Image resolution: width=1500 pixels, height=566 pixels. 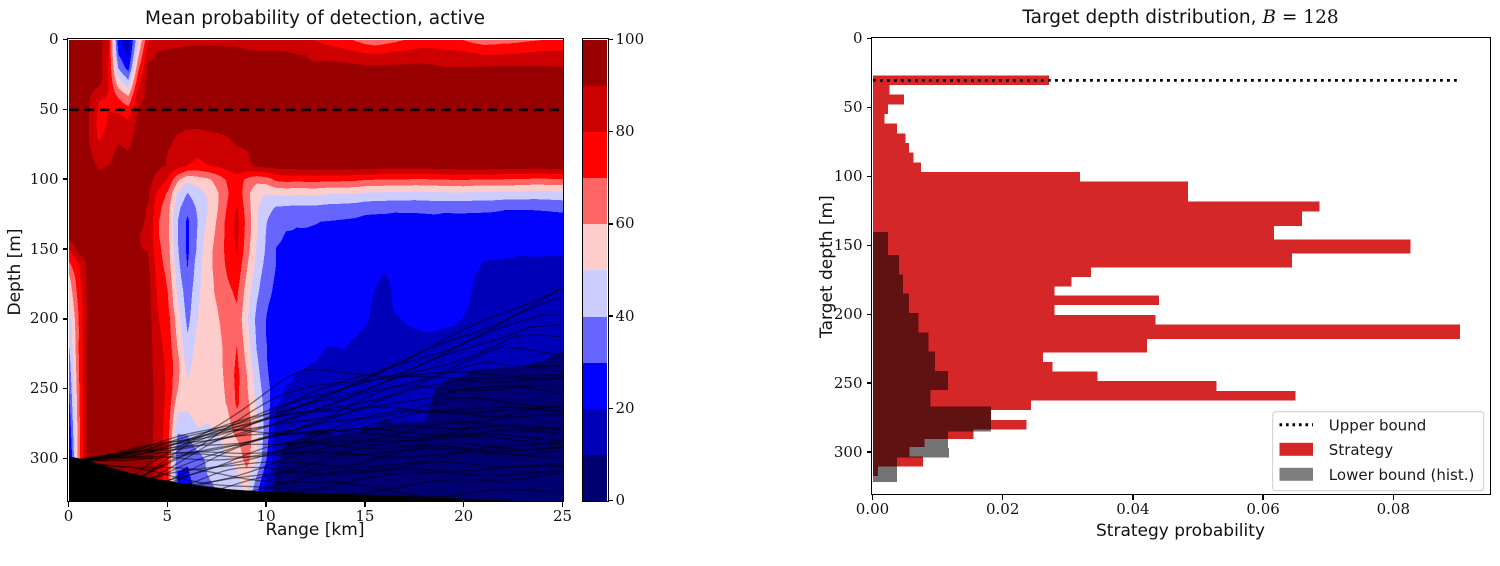 What do you see at coordinates (562, 516) in the screenshot?
I see `left-xtick-label-25: 25` at bounding box center [562, 516].